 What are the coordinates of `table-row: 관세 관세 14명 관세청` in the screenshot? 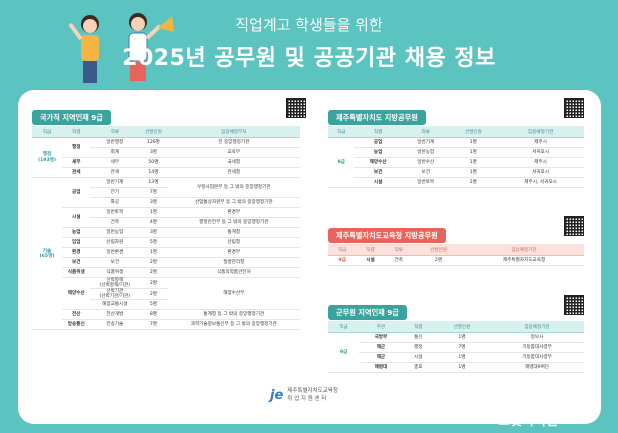 It's located at (166, 172).